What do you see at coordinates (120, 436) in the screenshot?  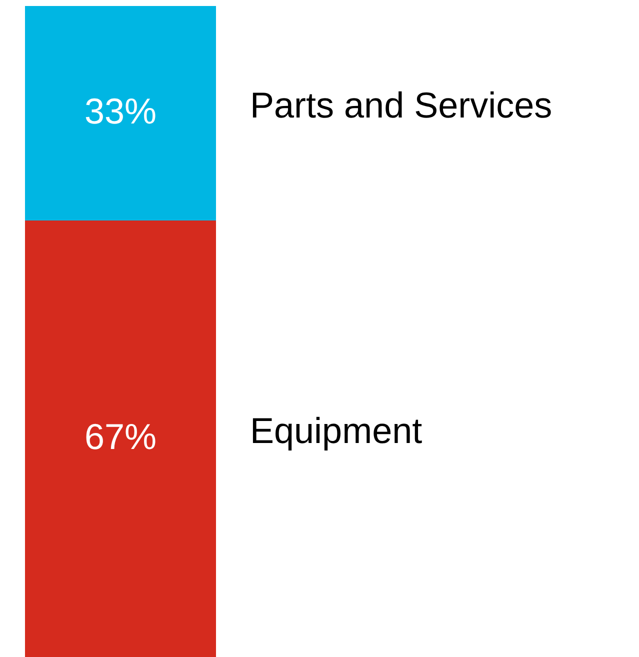 I see `data-label: 67%` at bounding box center [120, 436].